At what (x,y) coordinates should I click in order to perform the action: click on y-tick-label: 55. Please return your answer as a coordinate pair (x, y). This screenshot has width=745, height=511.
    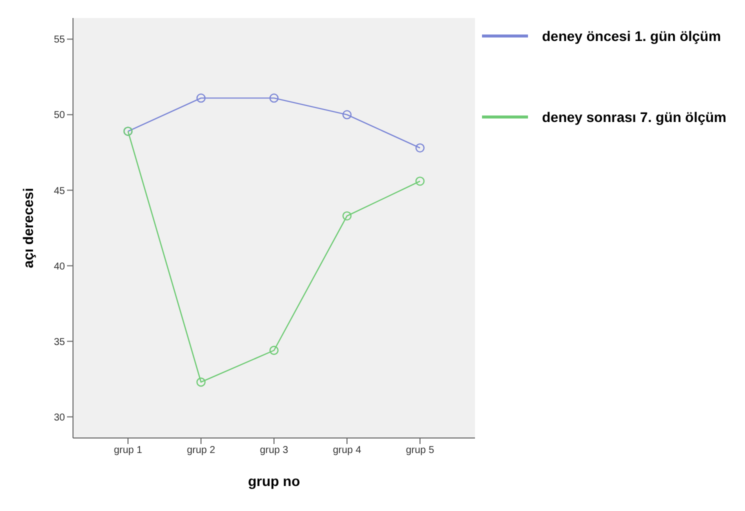
    Looking at the image, I should click on (60, 40).